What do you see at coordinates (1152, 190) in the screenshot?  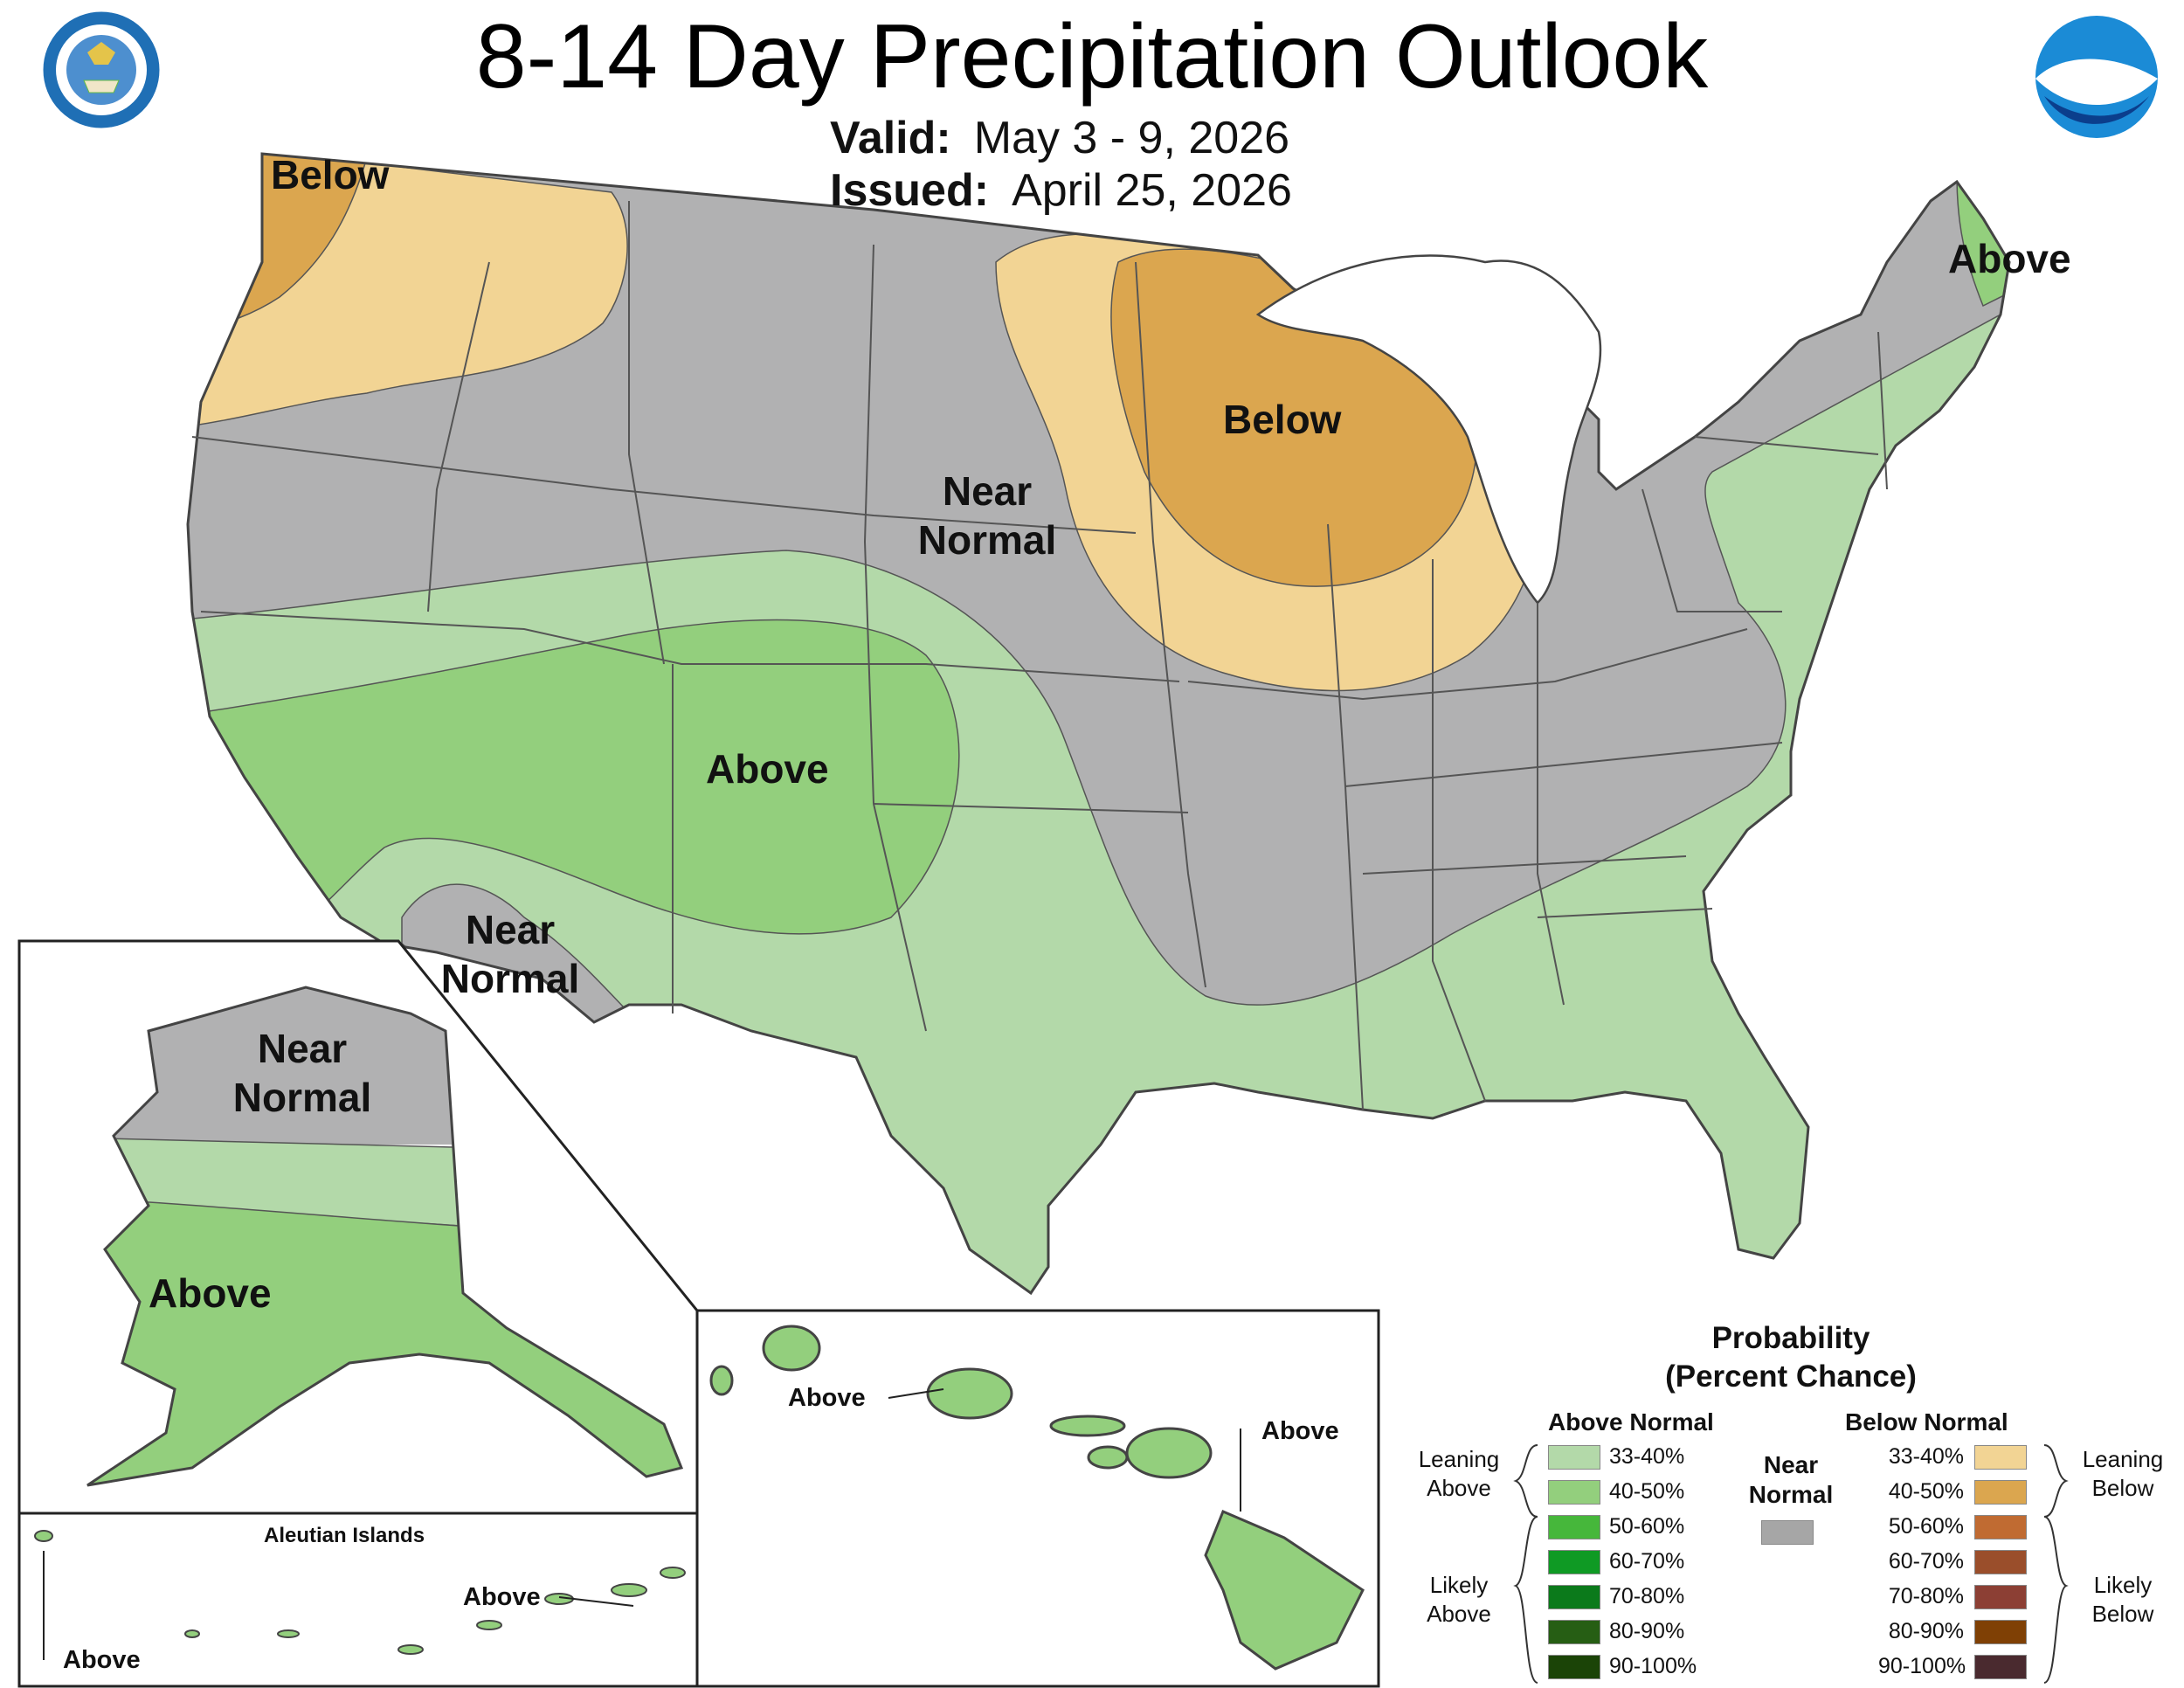 I see `issued-value: April 25, 2026` at bounding box center [1152, 190].